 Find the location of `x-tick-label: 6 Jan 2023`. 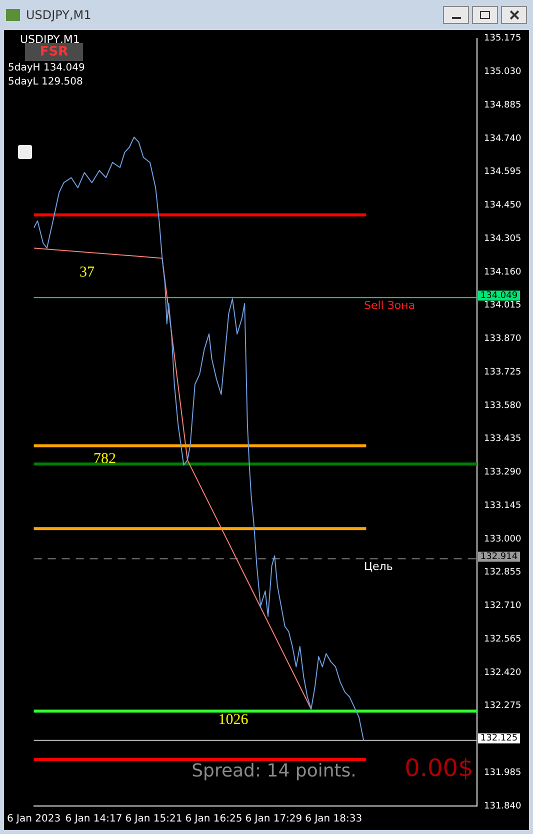

x-tick-label: 6 Jan 2023 is located at coordinates (33, 819).